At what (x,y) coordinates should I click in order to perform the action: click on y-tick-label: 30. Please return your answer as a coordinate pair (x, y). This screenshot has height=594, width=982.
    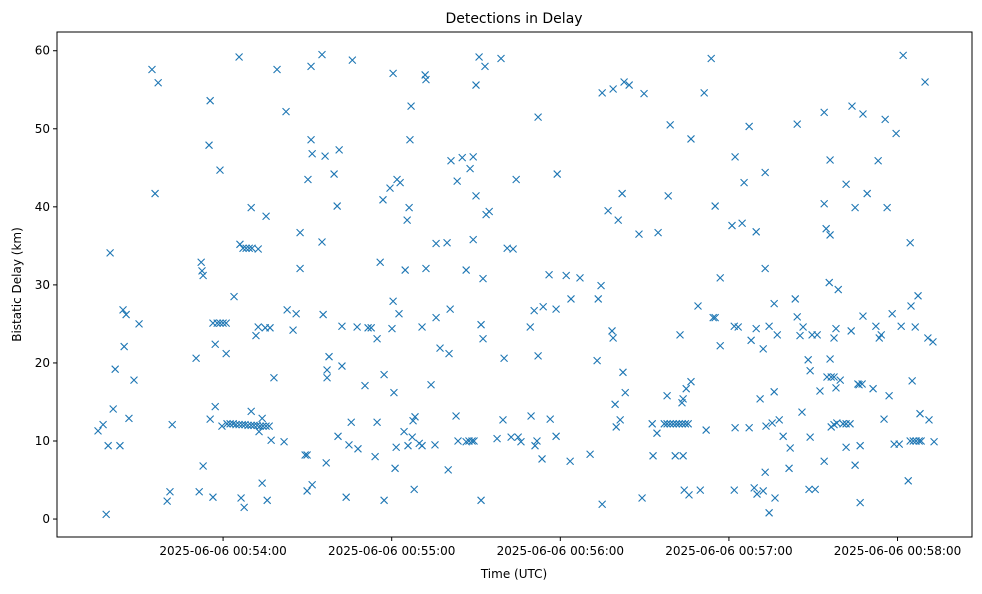
    Looking at the image, I should click on (42, 285).